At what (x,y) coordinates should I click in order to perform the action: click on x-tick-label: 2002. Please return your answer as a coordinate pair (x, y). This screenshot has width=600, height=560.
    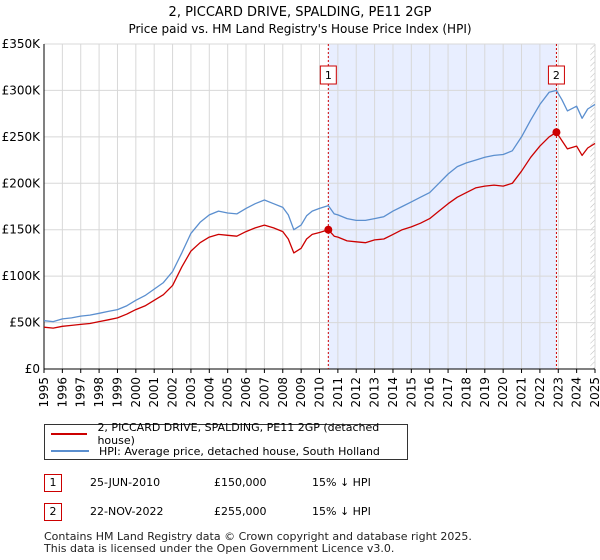
    Looking at the image, I should click on (173, 392).